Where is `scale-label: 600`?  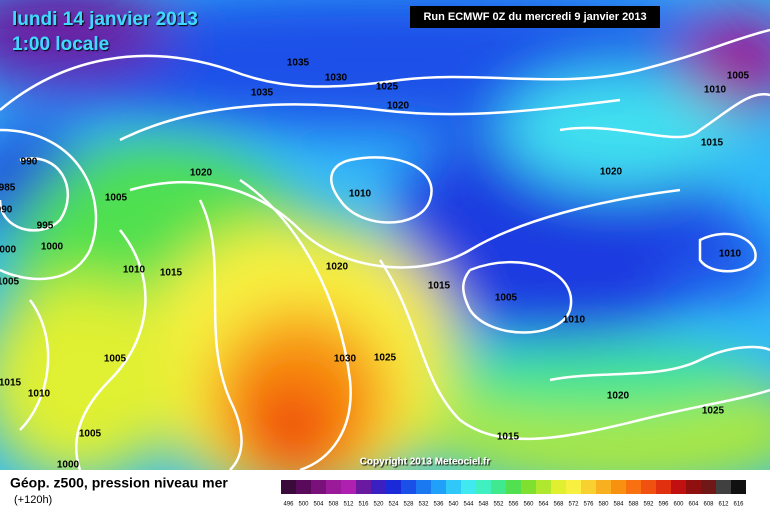 scale-label: 600 is located at coordinates (678, 505).